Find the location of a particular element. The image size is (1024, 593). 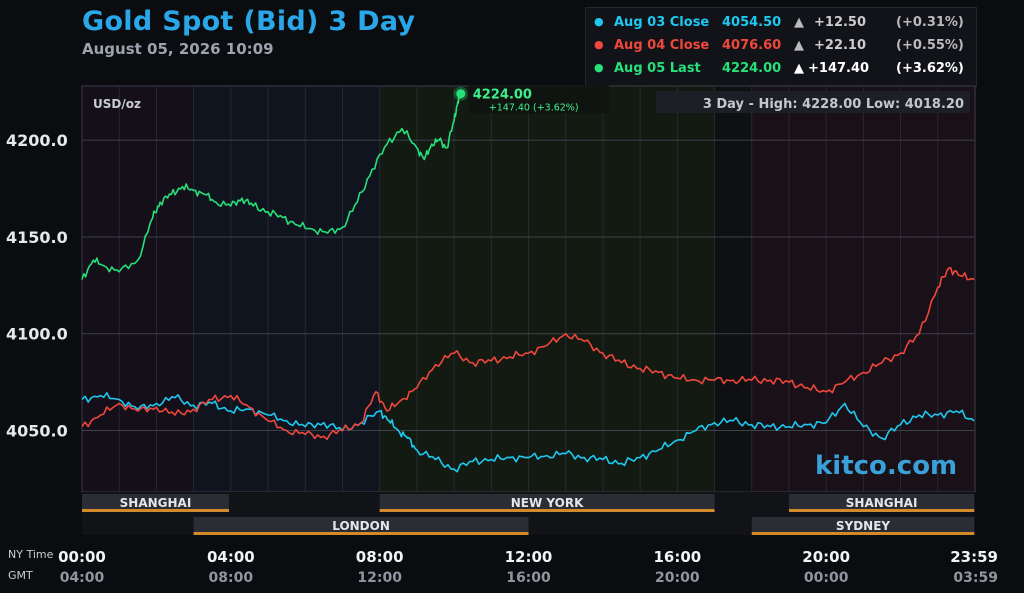

legend-label: Aug 05 Last is located at coordinates (657, 68).